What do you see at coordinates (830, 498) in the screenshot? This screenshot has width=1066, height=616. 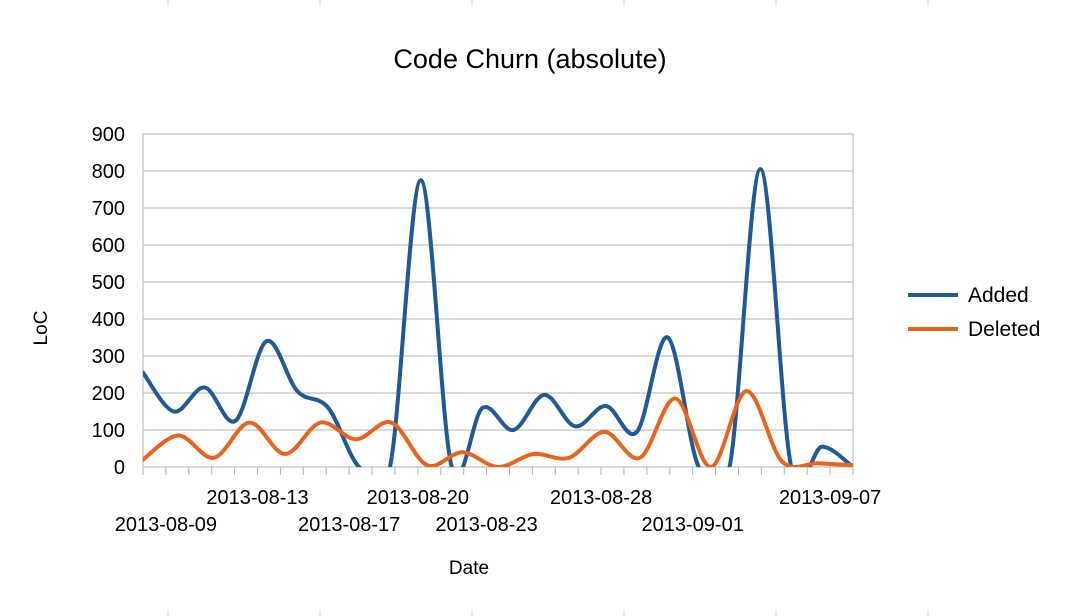 I see `x-tick-label: 2013-09-07` at bounding box center [830, 498].